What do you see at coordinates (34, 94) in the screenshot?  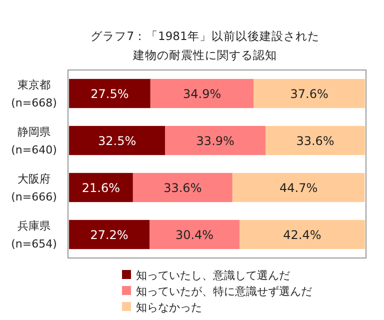 I see `y-tick-label: 東京都 (n=668)` at bounding box center [34, 94].